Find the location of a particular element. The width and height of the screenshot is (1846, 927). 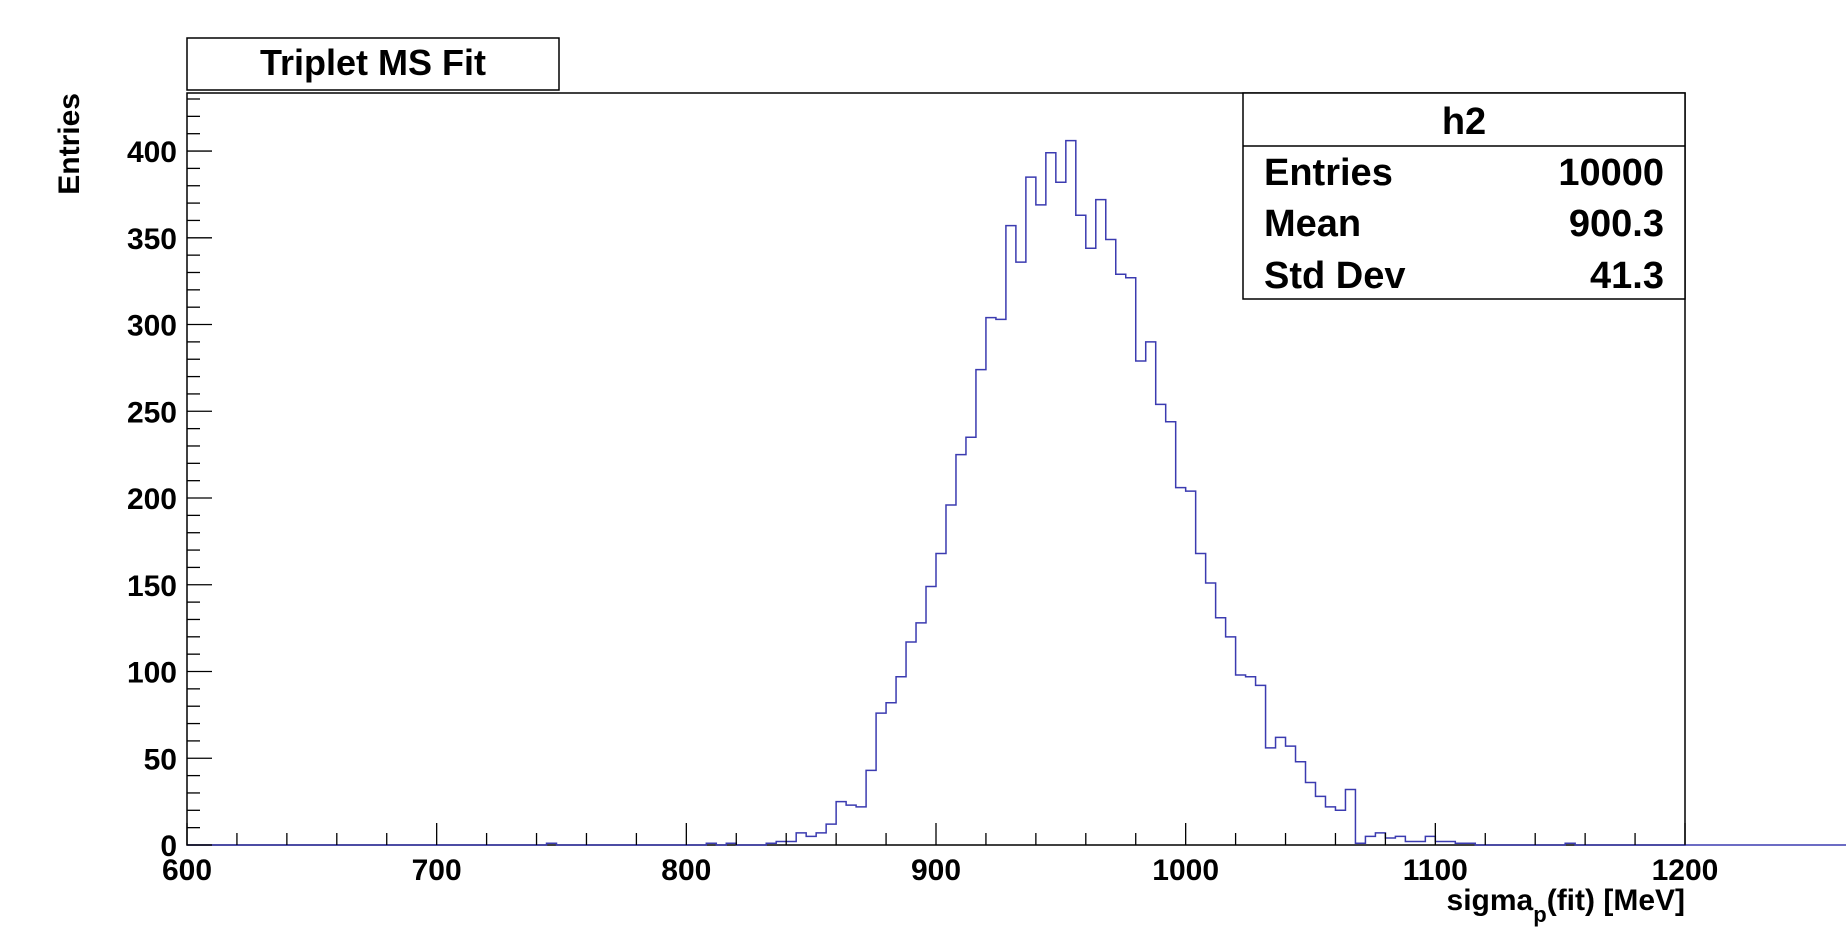

x-tick-label: 1000 is located at coordinates (1185, 870).